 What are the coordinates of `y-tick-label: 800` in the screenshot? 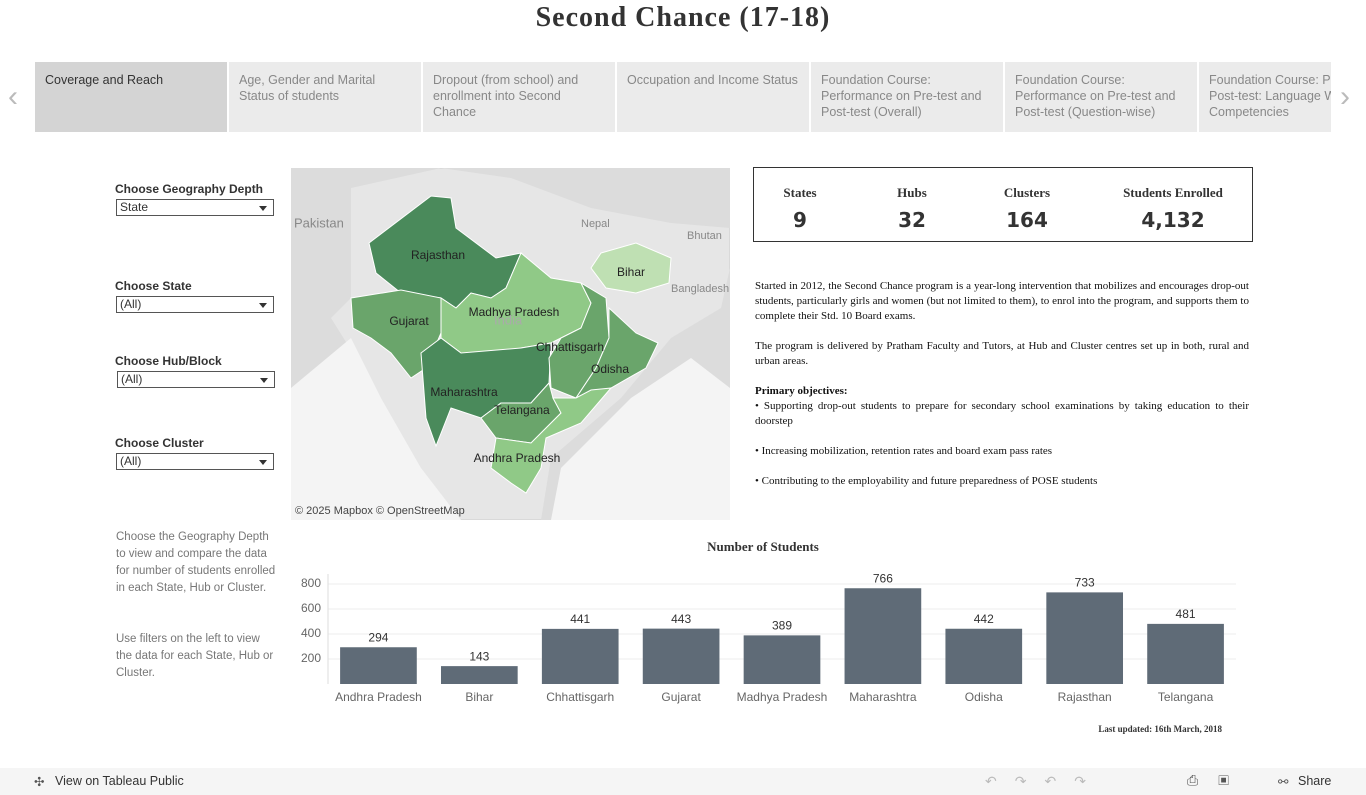 It's located at (311, 583).